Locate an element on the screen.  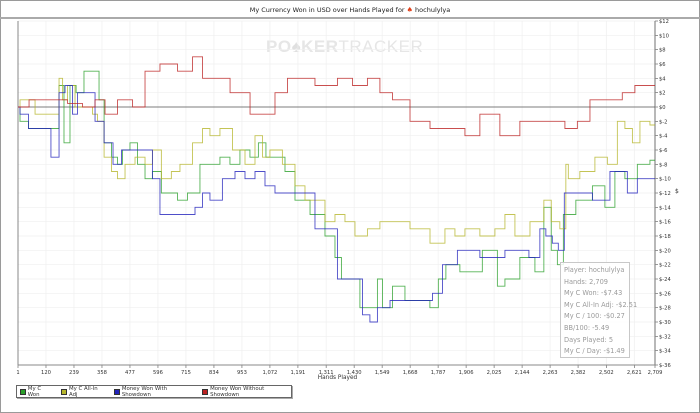
x-tick-label: 358 is located at coordinates (102, 373).